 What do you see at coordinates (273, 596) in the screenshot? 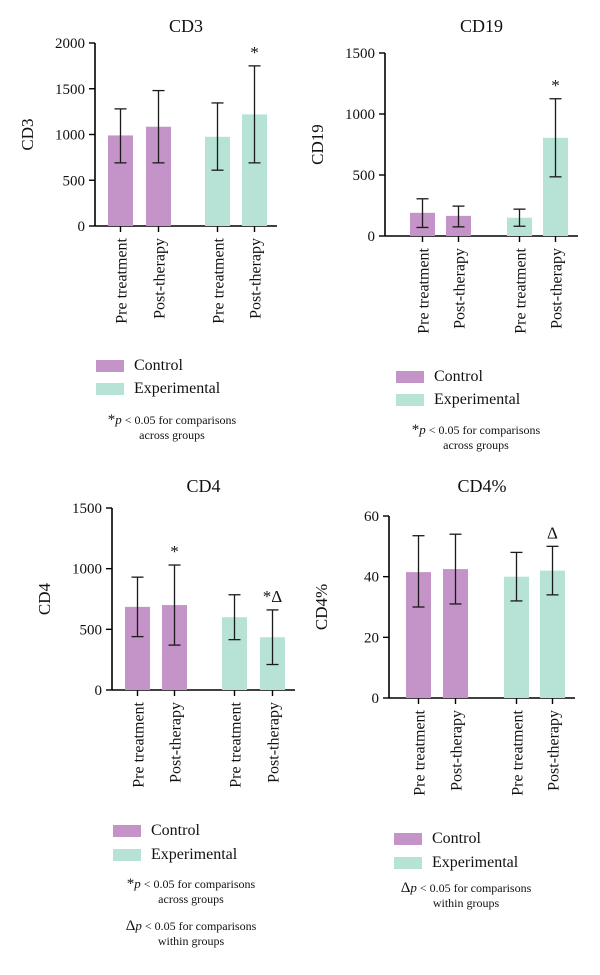
I see `significance-marker: *Δ` at bounding box center [273, 596].